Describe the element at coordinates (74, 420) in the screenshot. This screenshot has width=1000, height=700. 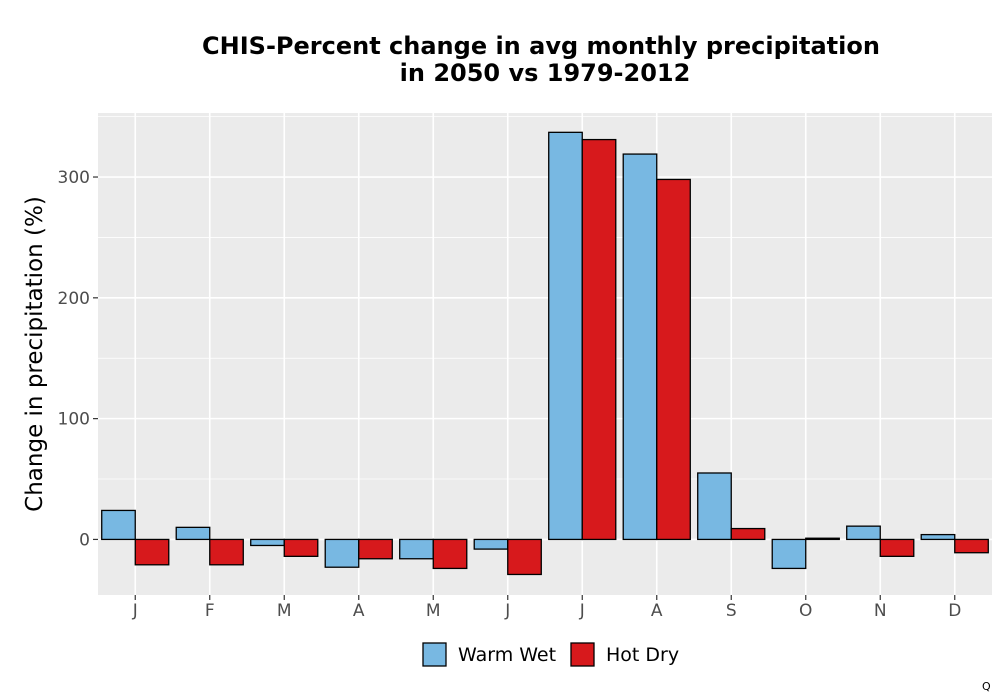
I see `y-tick-label: 100` at that location.